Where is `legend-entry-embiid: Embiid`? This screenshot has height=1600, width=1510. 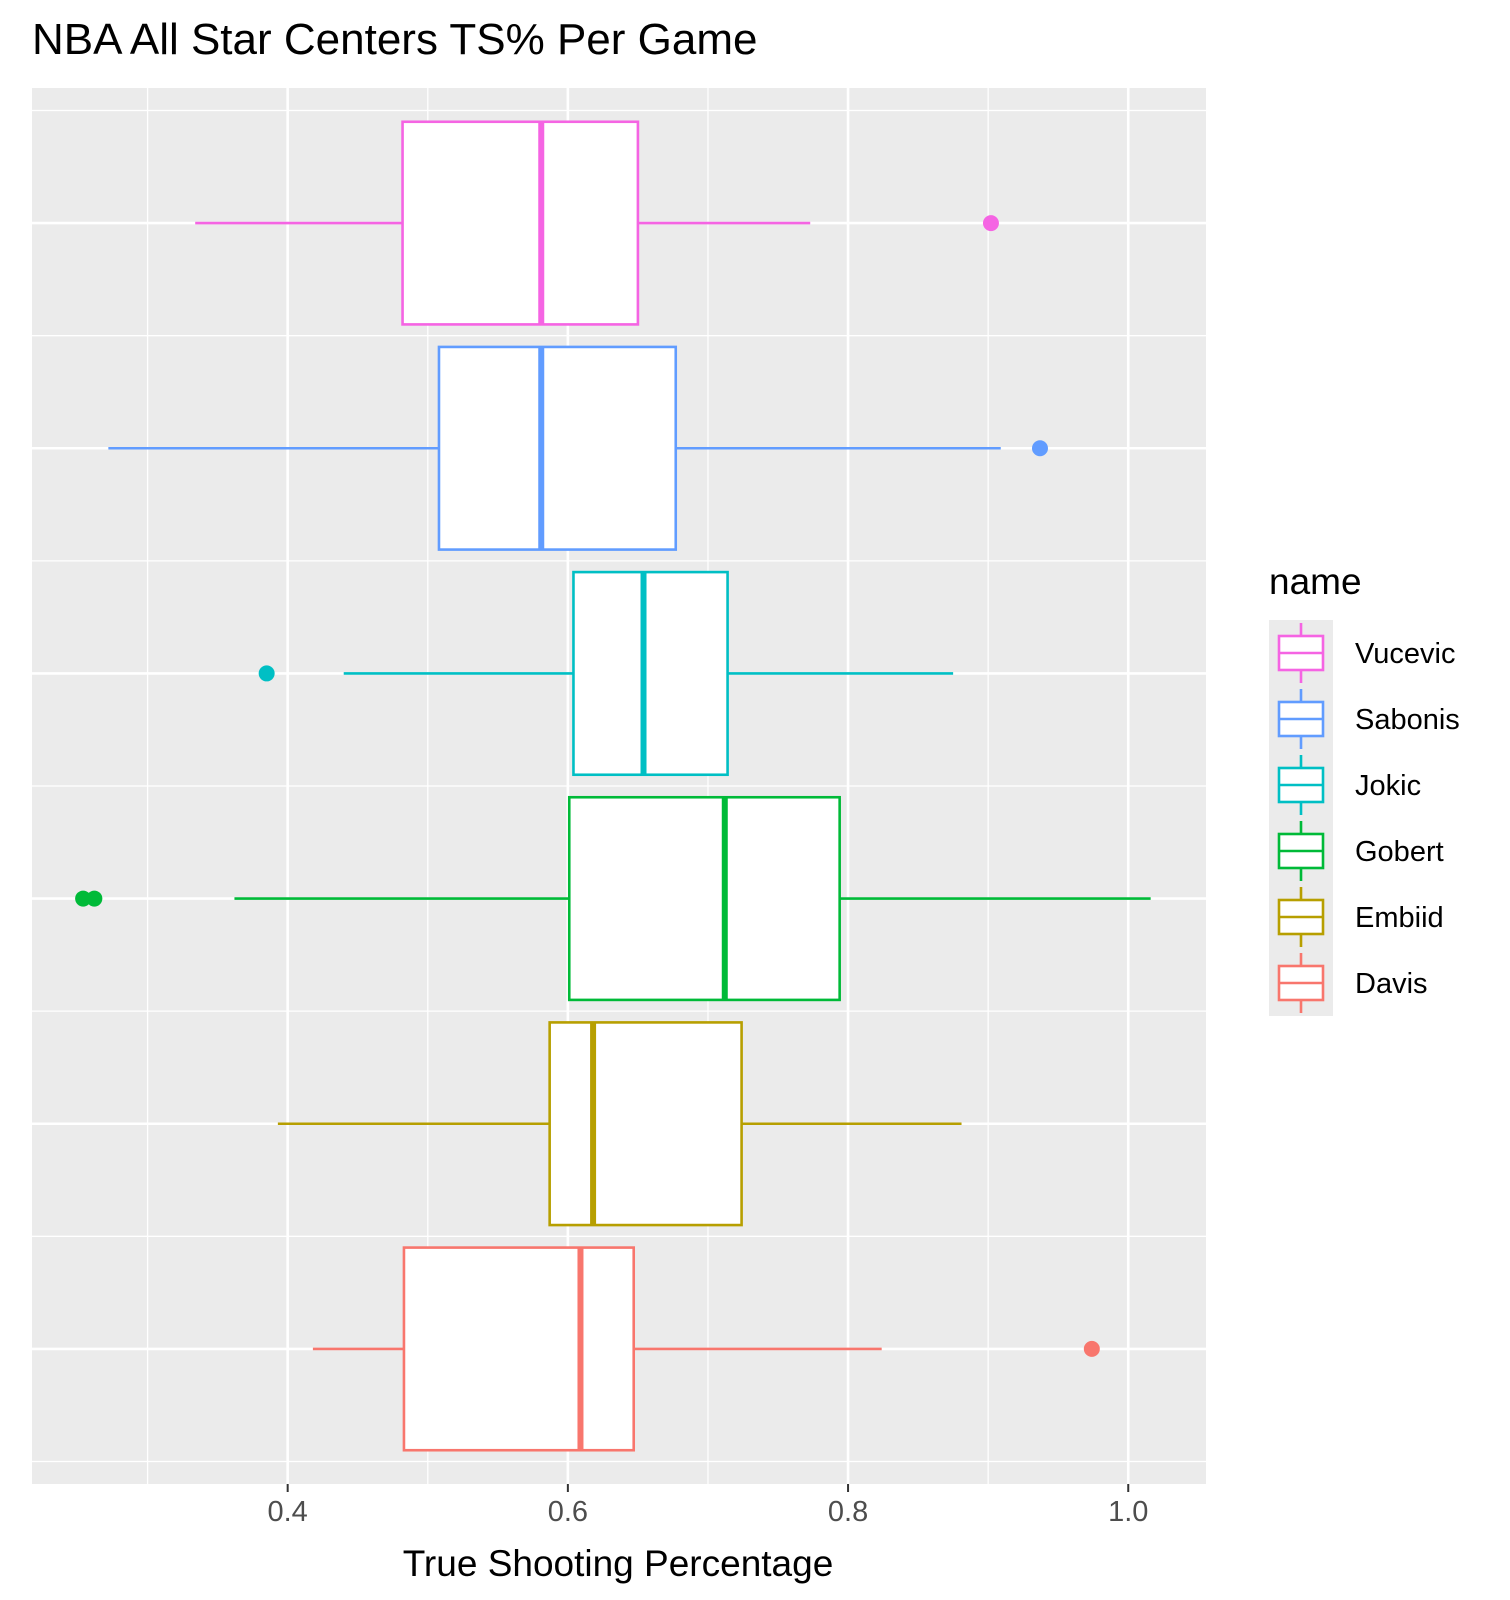 legend-entry-embiid: Embiid is located at coordinates (1360, 917).